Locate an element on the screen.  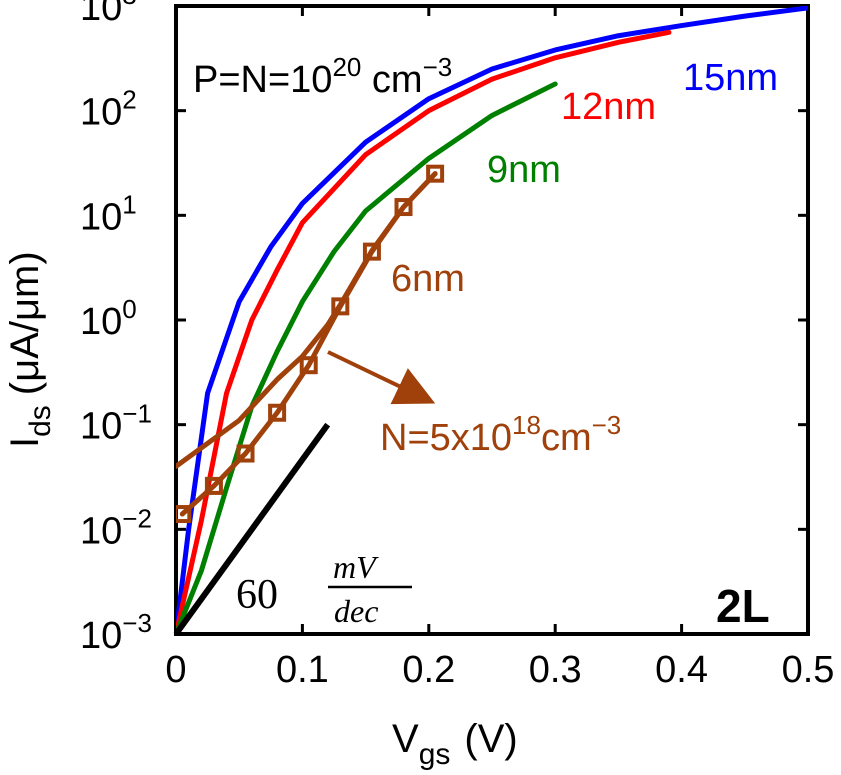
x-tick-label: 0.2 is located at coordinates (428, 670).